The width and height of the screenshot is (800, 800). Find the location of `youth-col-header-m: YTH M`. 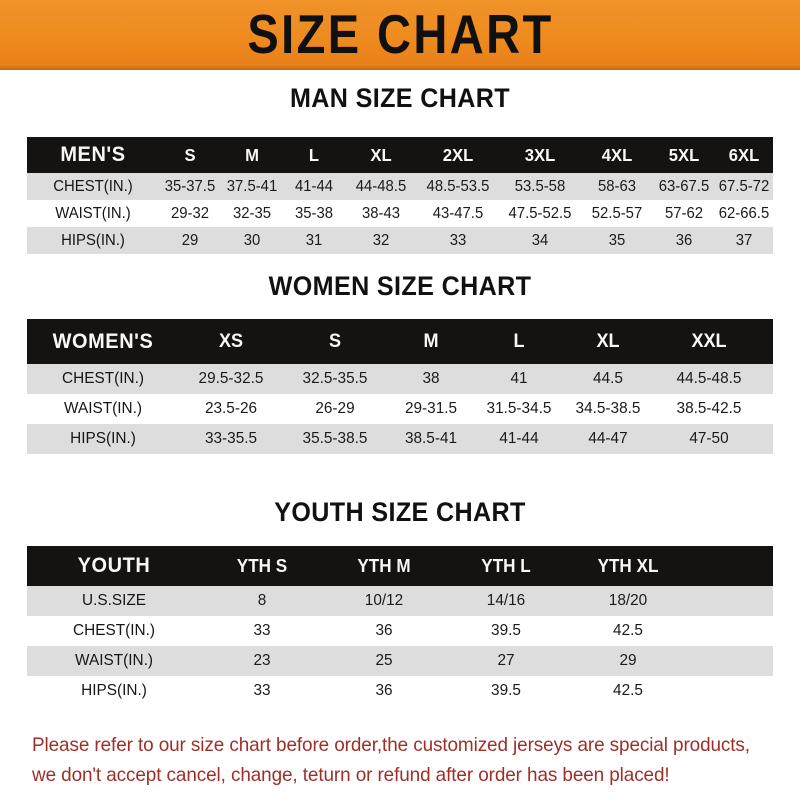

youth-col-header-m: YTH M is located at coordinates (384, 565).